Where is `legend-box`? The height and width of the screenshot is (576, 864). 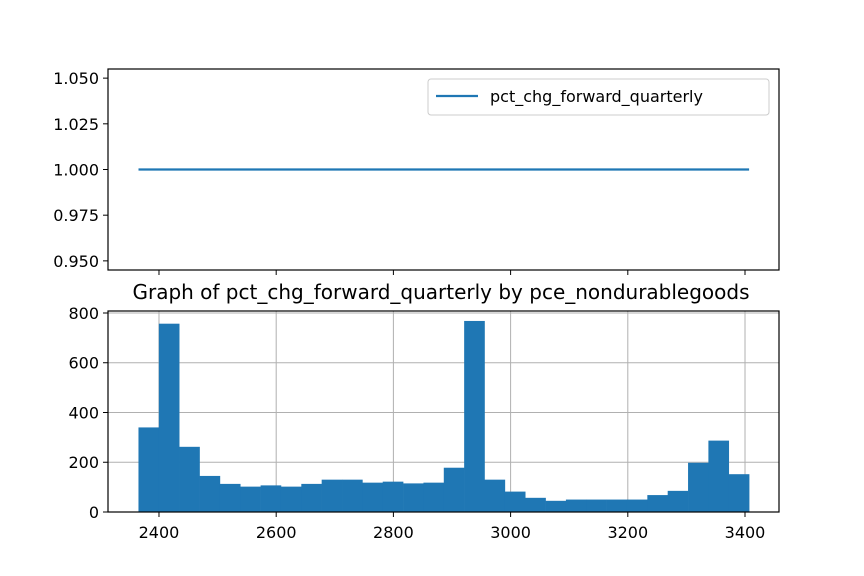 legend-box is located at coordinates (598, 97).